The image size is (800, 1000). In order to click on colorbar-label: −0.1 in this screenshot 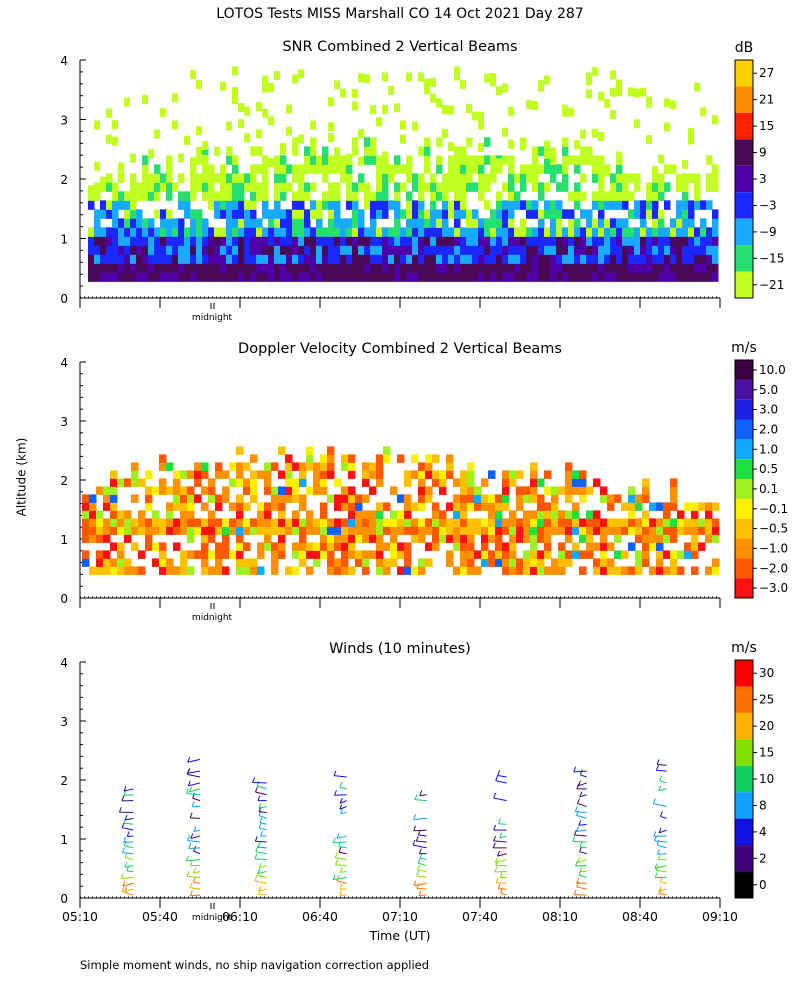, I will do `click(773, 509)`.